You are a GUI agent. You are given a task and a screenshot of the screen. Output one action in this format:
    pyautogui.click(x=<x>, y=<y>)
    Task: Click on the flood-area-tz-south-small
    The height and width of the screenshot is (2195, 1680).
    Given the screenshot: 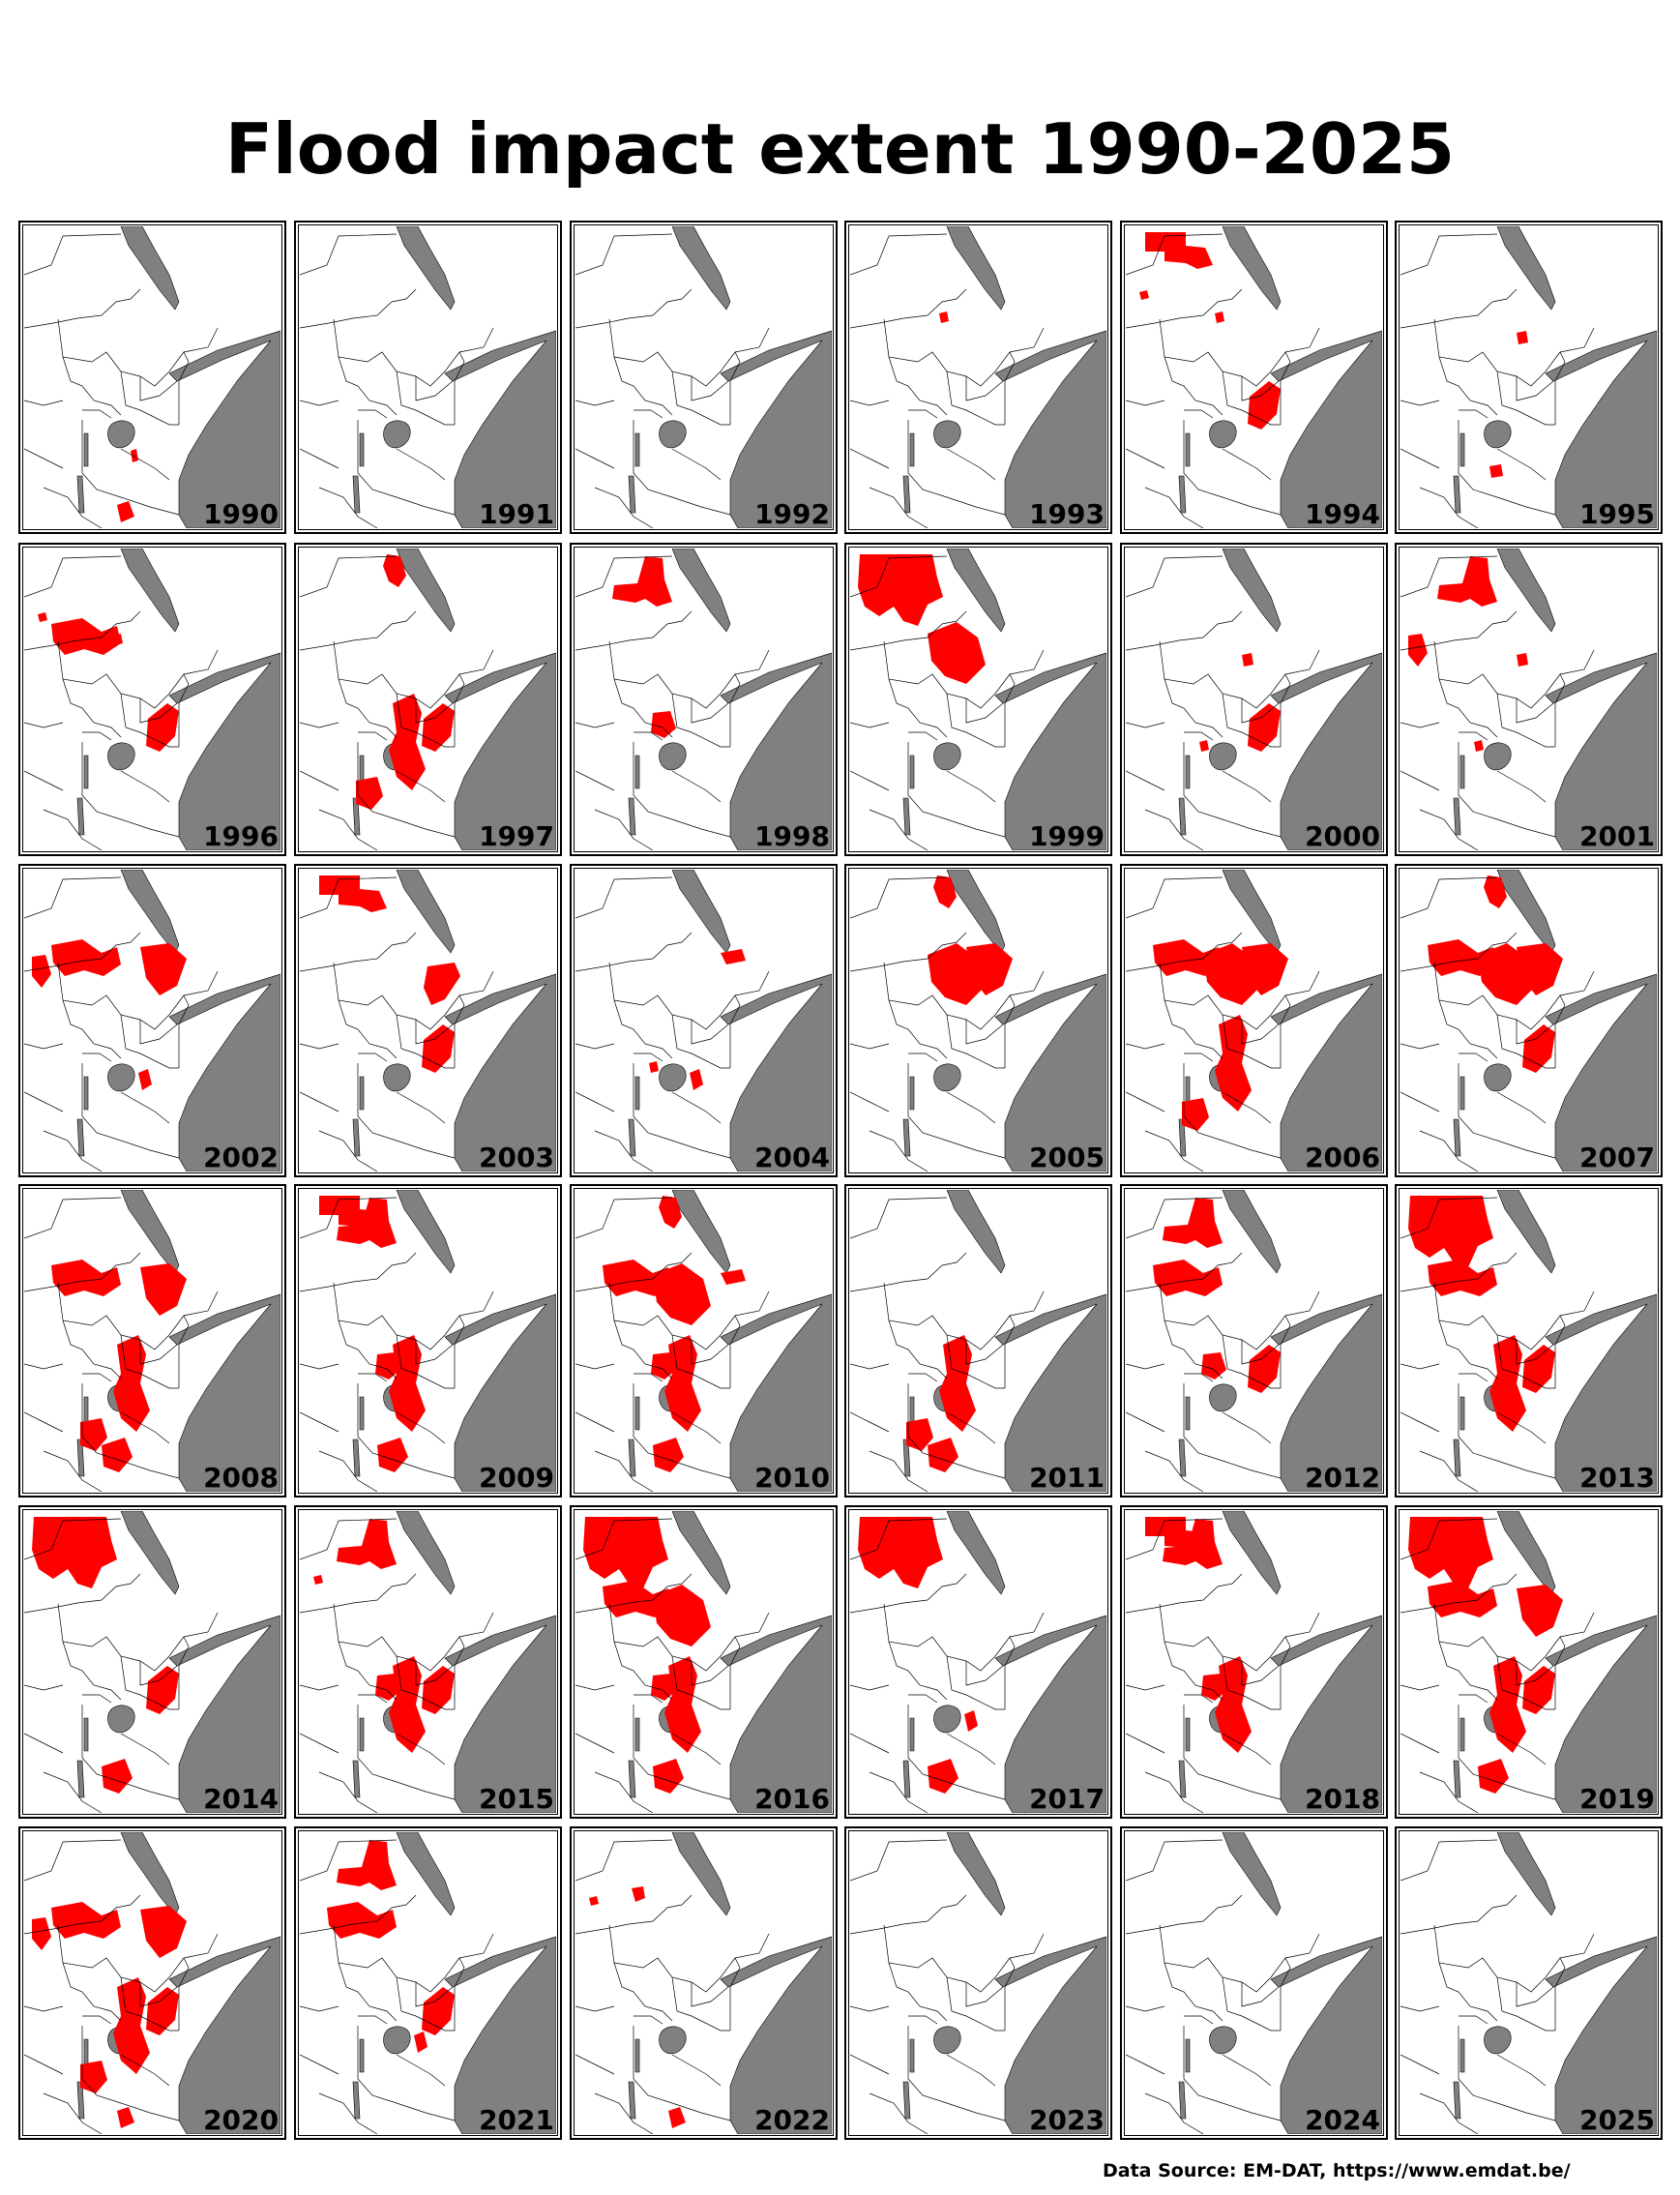 What is the action you would take?
    pyautogui.click(x=126, y=2117)
    